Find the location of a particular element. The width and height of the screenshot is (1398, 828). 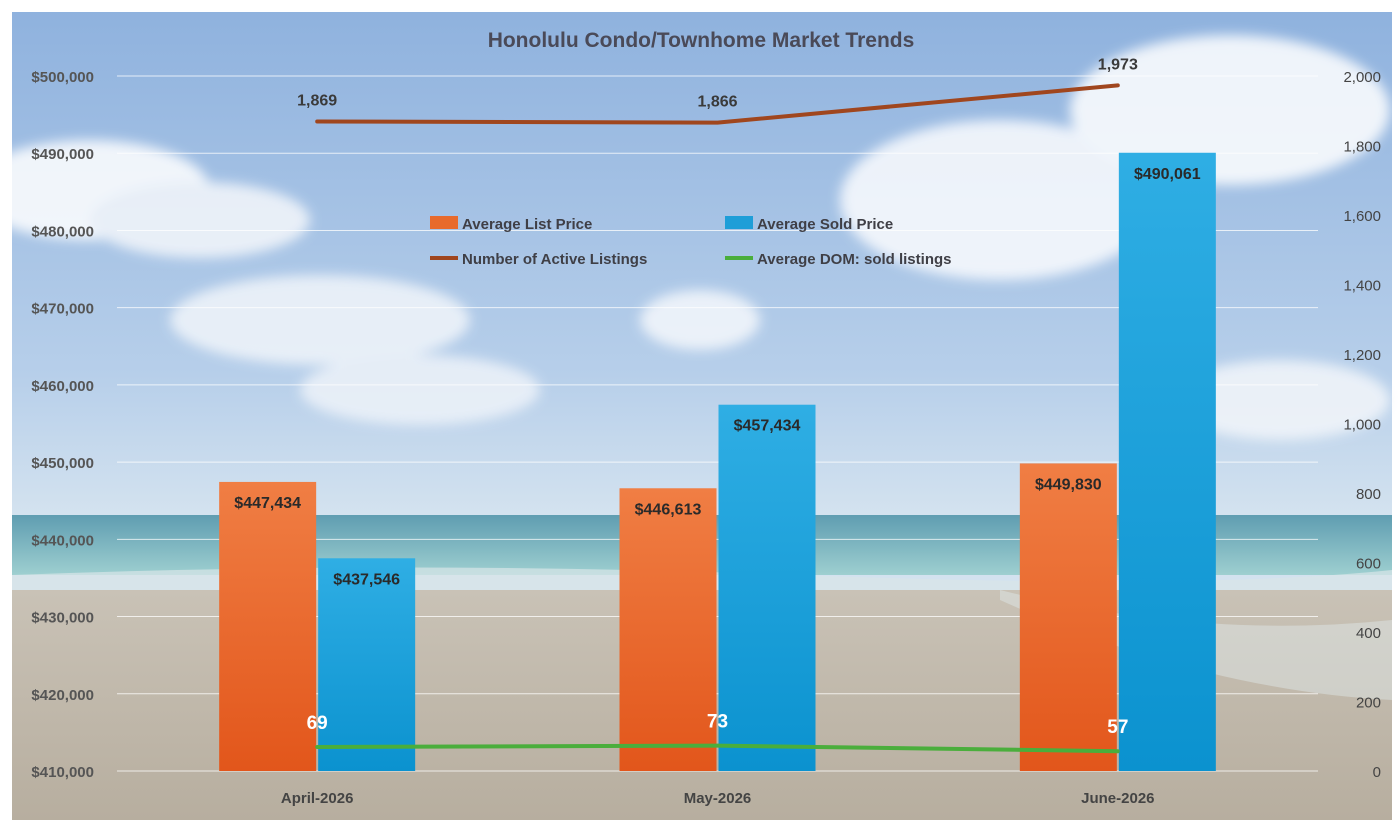

line-average-dom is located at coordinates (717, 748).